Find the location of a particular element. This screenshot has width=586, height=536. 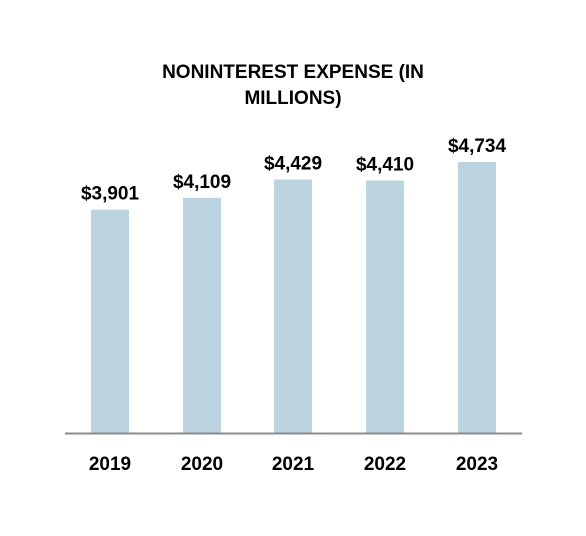

chart-title-line-1: NONINTEREST EXPENSE (IN is located at coordinates (293, 72).